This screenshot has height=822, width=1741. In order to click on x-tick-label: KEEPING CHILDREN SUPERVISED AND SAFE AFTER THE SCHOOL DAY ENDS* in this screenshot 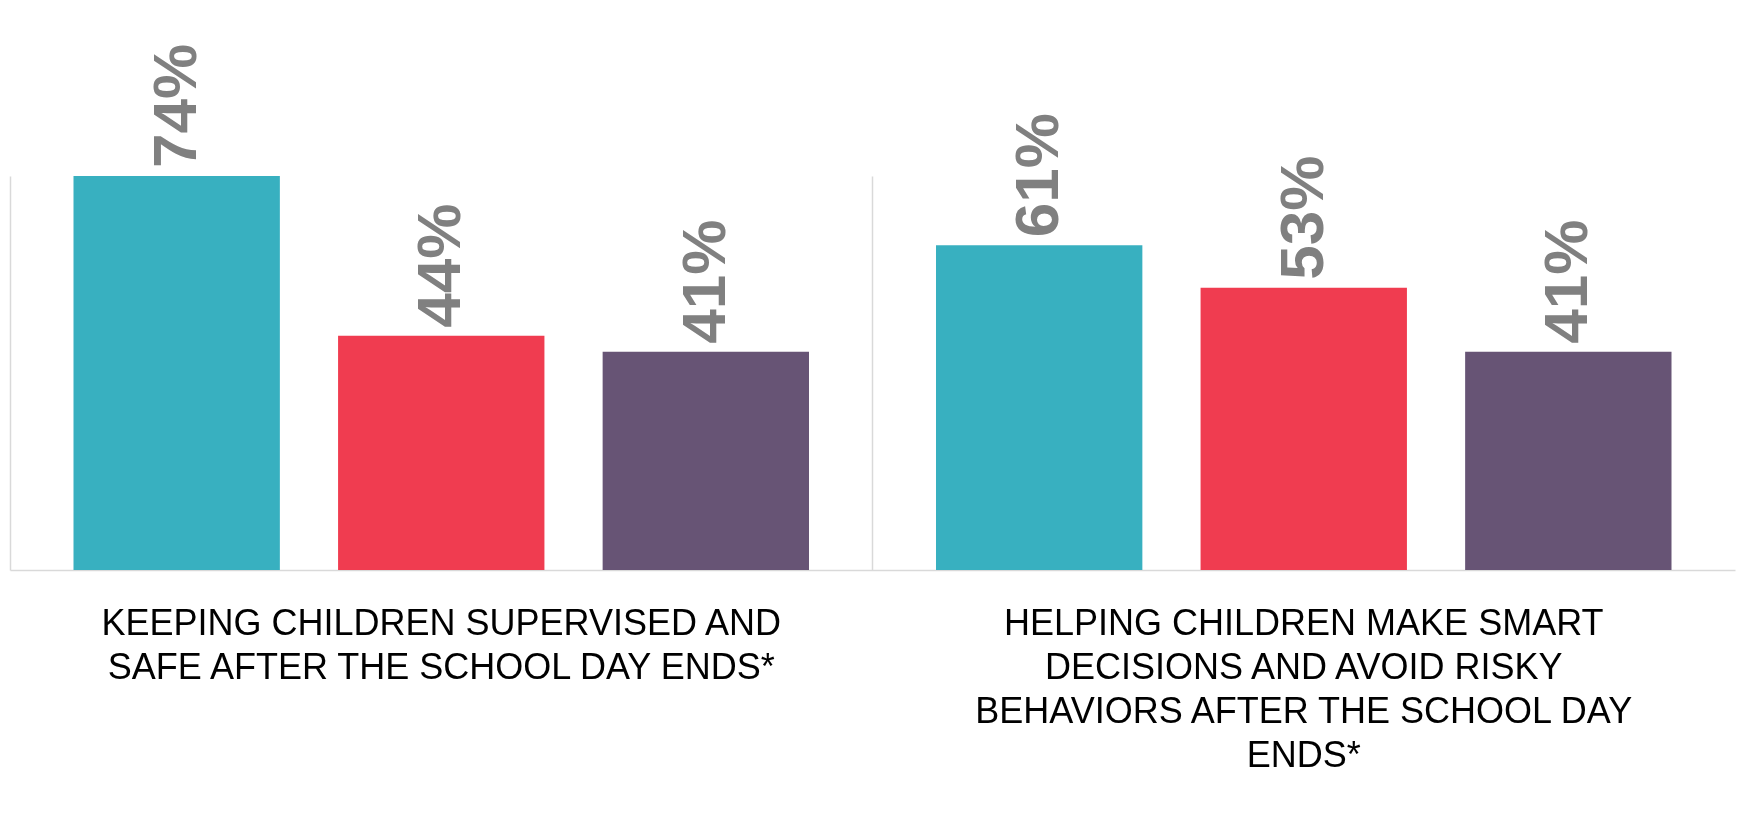, I will do `click(441, 644)`.